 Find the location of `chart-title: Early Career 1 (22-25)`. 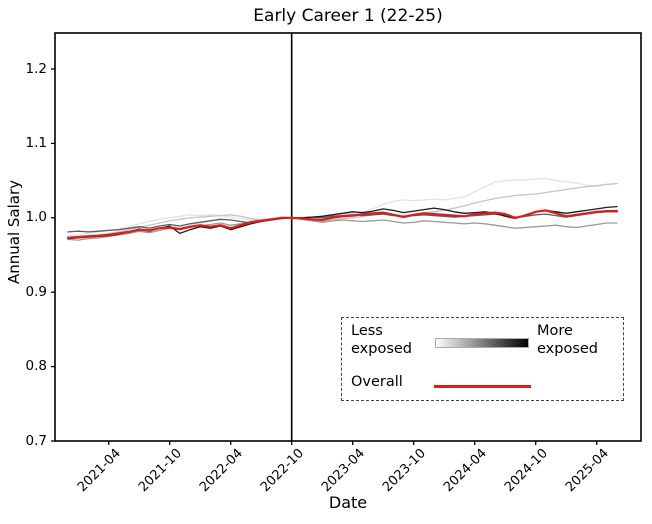

chart-title: Early Career 1 (22-25) is located at coordinates (348, 16).